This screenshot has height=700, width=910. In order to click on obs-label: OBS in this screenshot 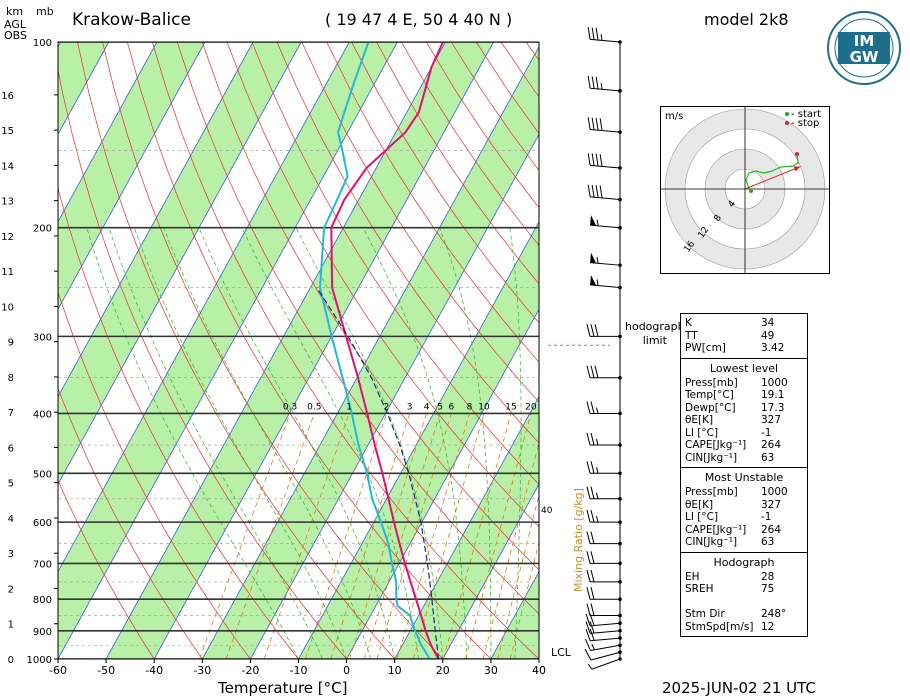, I will do `click(15, 35)`.